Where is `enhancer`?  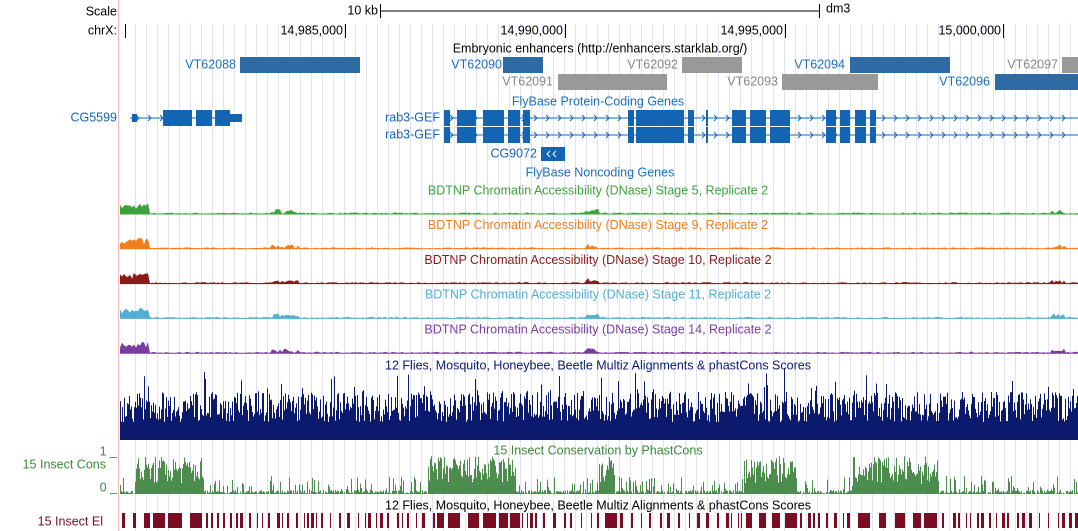 enhancer is located at coordinates (300, 65).